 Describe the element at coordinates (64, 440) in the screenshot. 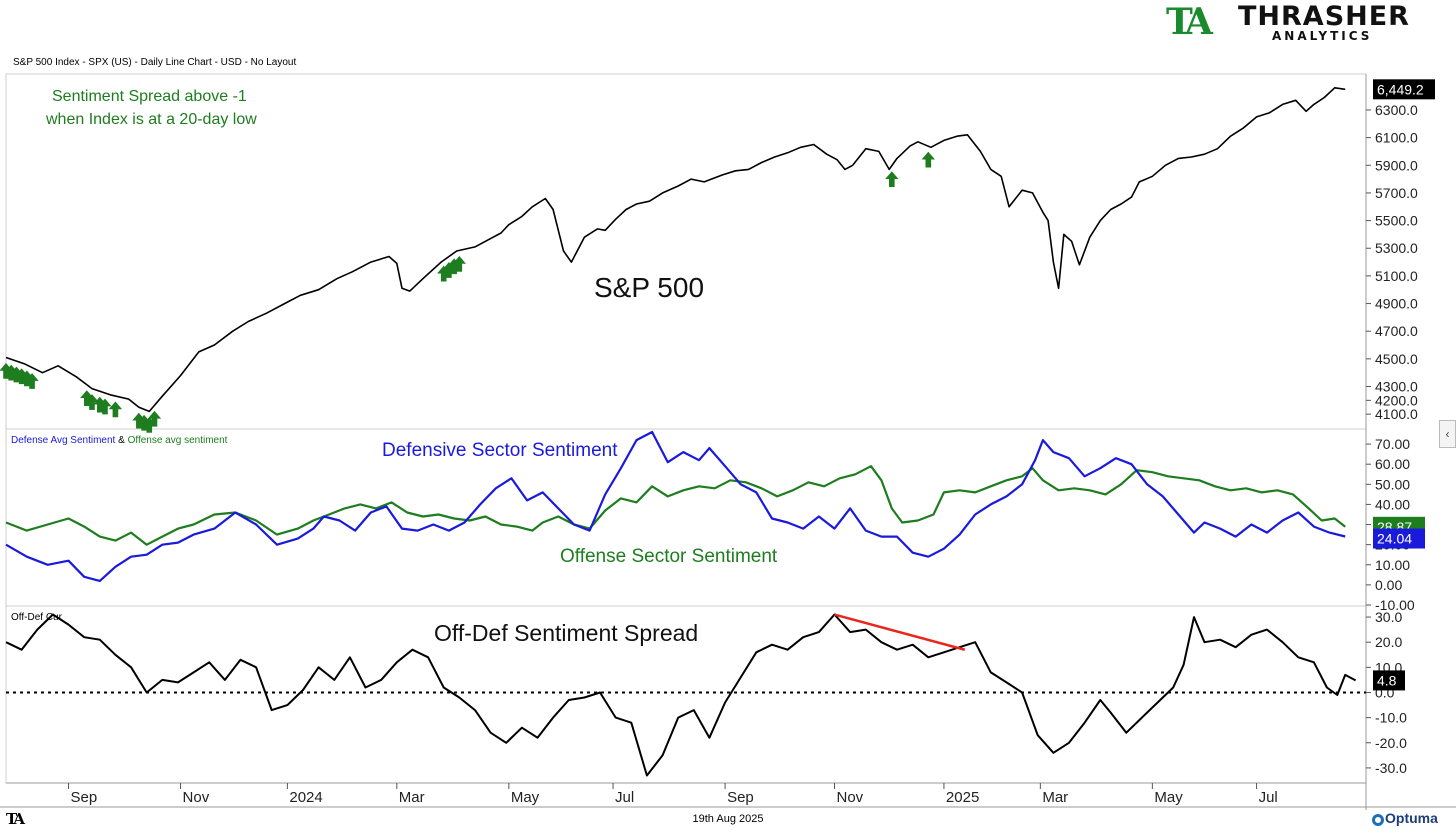

I see `legend-defense: Defense Avg Sentiment` at that location.